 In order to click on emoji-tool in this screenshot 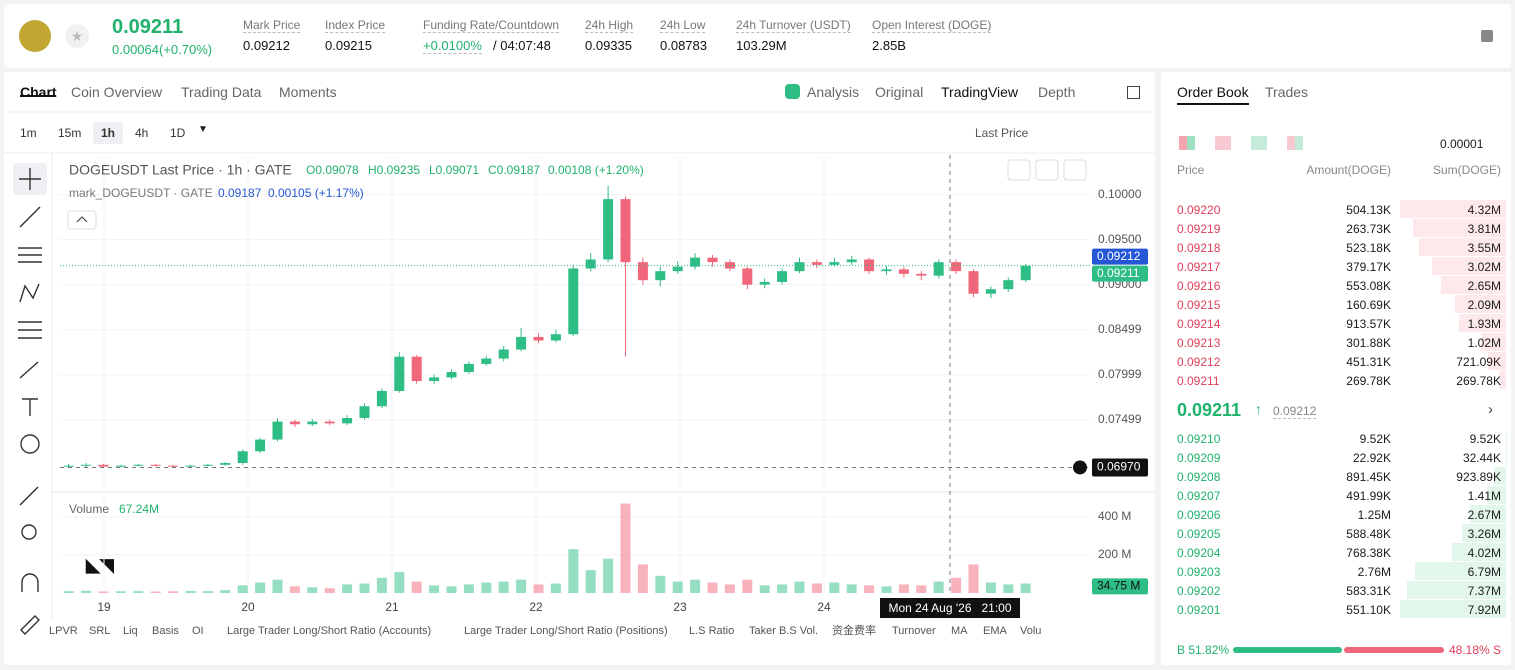, I will do `click(30, 444)`.